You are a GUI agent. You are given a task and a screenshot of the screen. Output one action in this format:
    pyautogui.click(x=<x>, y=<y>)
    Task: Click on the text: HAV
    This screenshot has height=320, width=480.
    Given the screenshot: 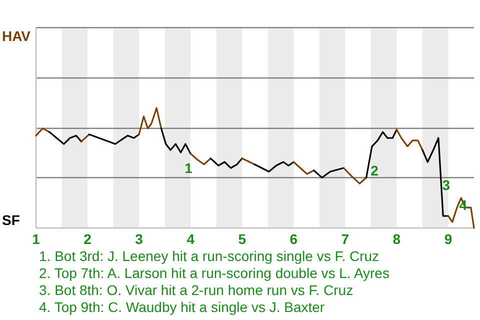 What is the action you would take?
    pyautogui.click(x=17, y=36)
    